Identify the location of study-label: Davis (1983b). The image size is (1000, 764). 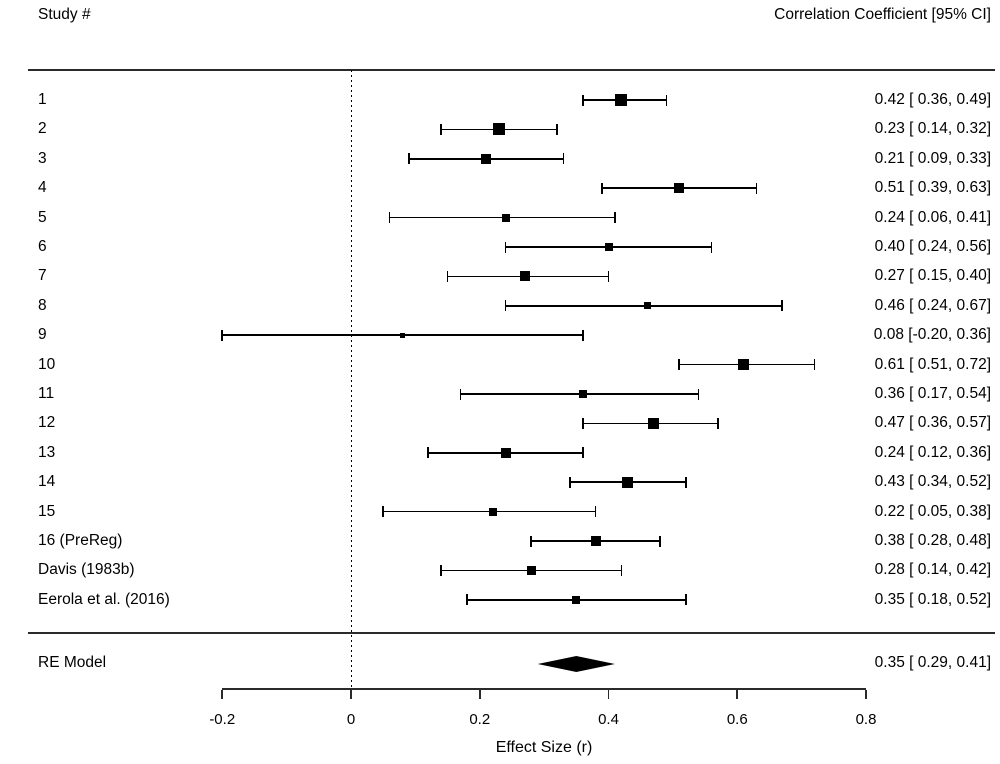
(86, 570).